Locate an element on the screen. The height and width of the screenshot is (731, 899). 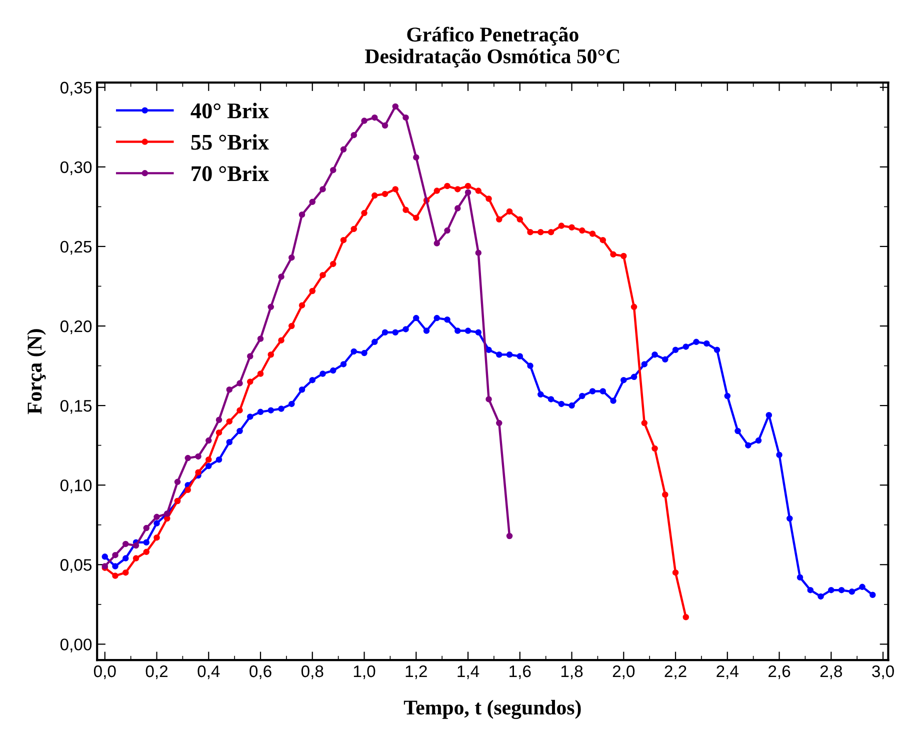
x-tick-label: 0,4 is located at coordinates (209, 672).